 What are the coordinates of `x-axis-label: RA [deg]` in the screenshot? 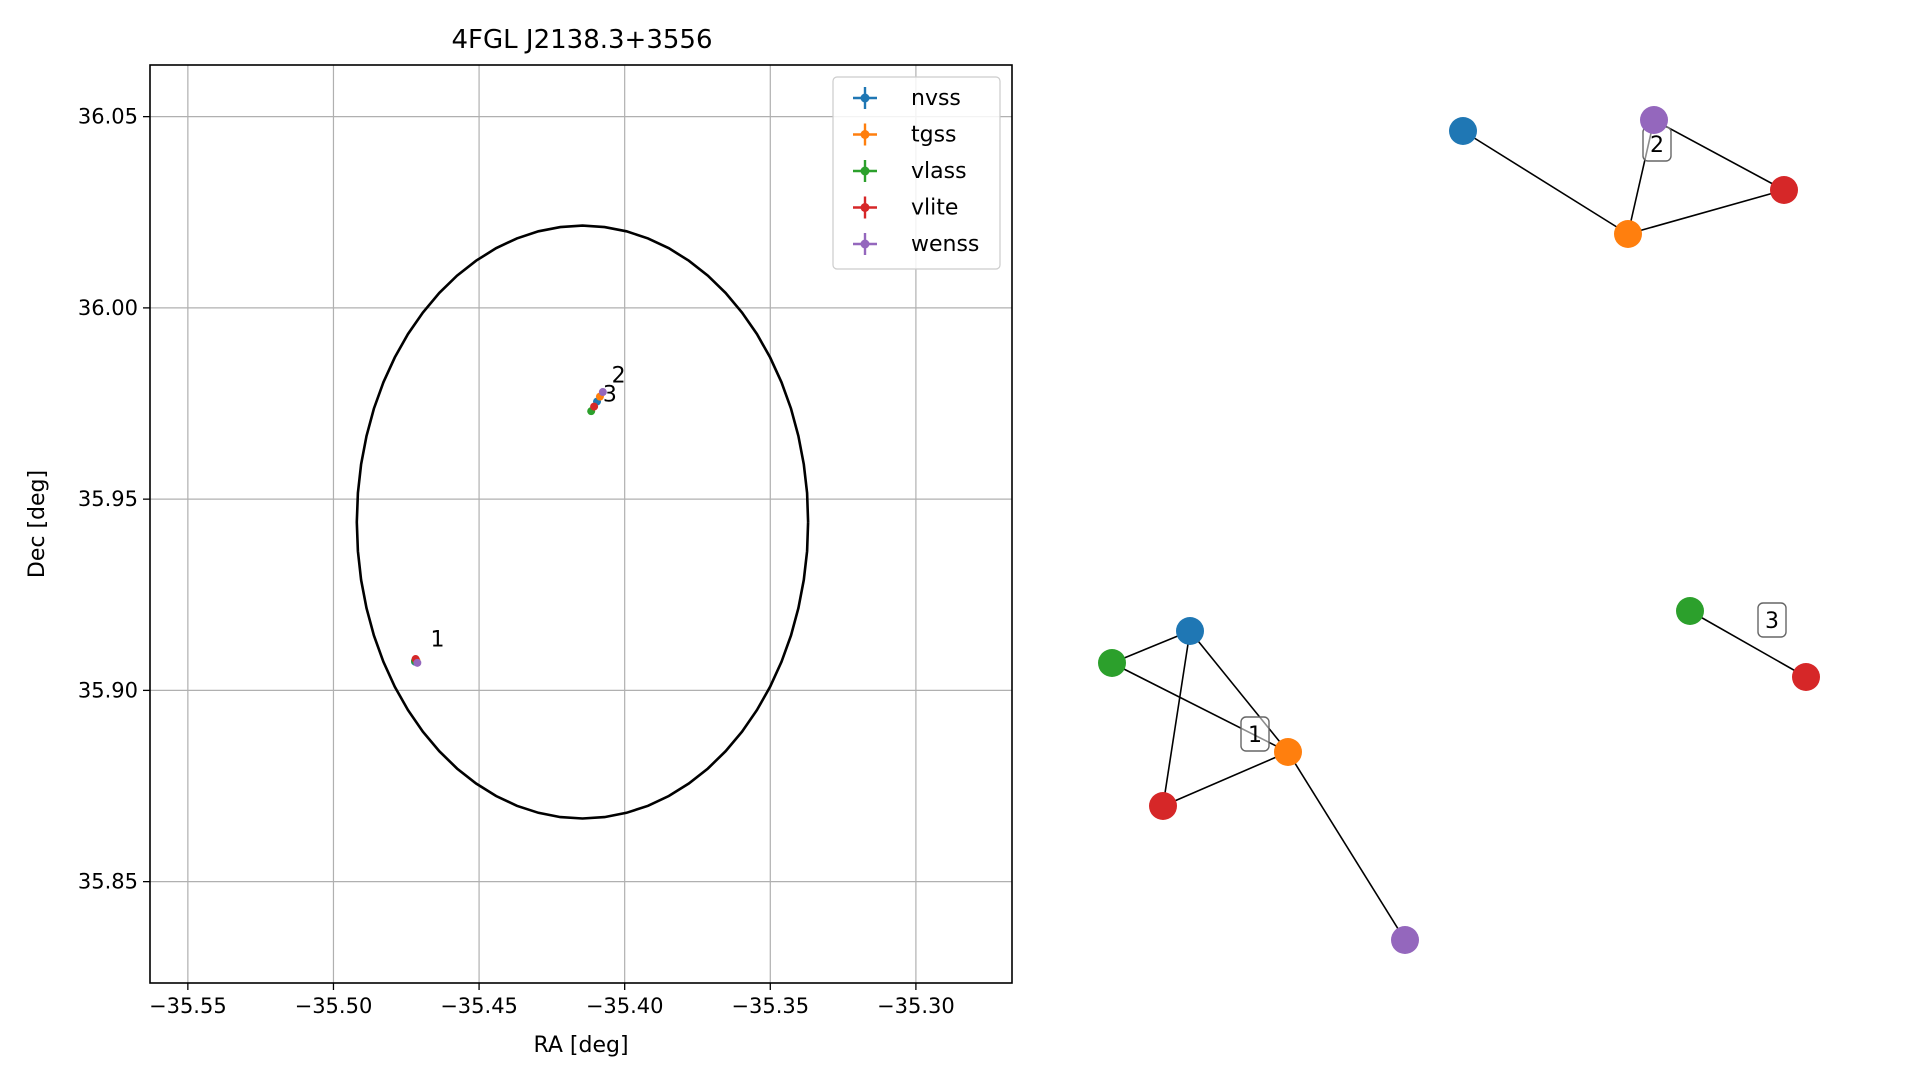 It's located at (580, 1045).